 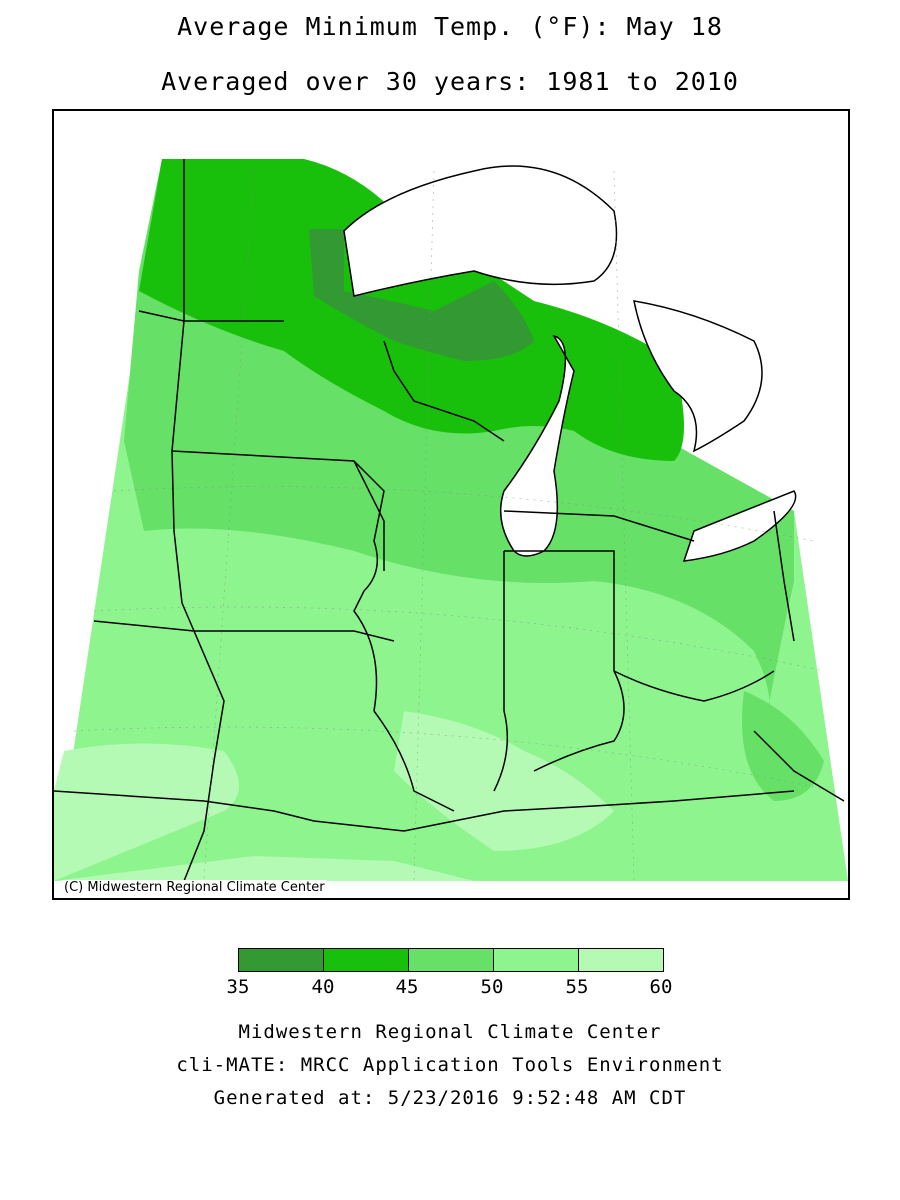 I want to click on map-subtitle: Averaged over 30 years: 1981 to 2010, so click(x=450, y=81).